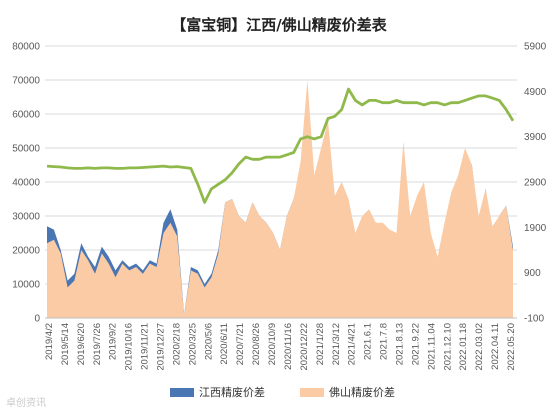 The height and width of the screenshot is (413, 558). Describe the element at coordinates (26, 149) in the screenshot. I see `left-axis-tick-label: 50000` at that location.